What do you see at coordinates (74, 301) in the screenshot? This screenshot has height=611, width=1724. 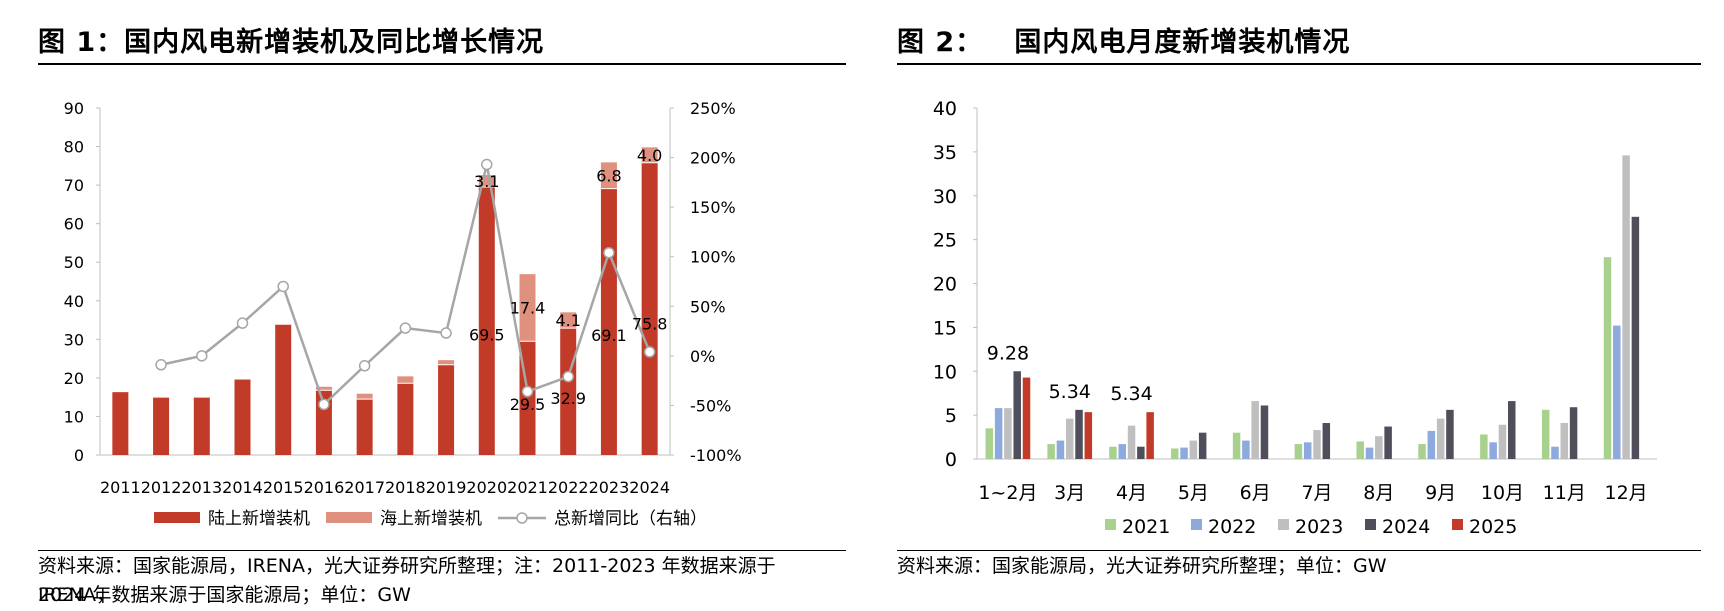 I see `left-axis-tick-label: 40` at bounding box center [74, 301].